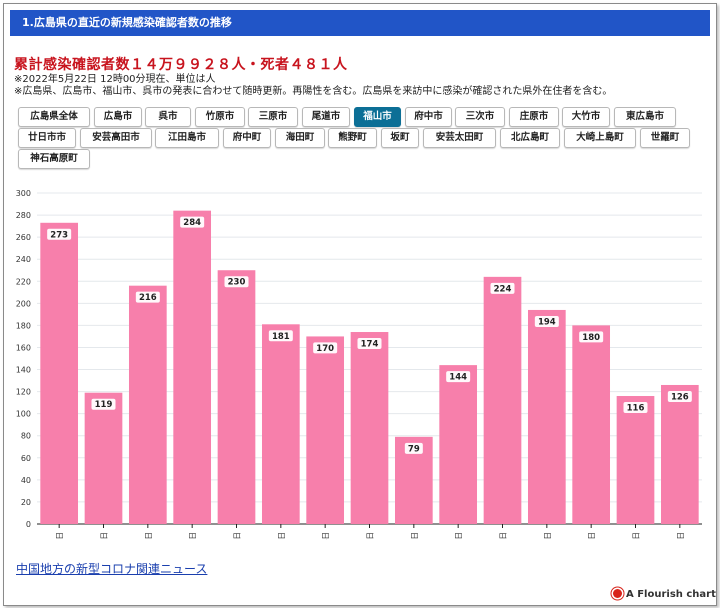  Describe the element at coordinates (26, 436) in the screenshot. I see `y-tick-label: 80` at that location.